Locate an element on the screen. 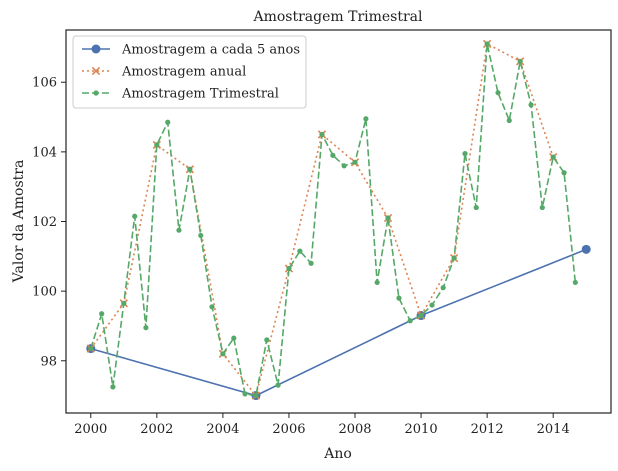  legend-label: Amostragem a cada 5 anos is located at coordinates (210, 50).